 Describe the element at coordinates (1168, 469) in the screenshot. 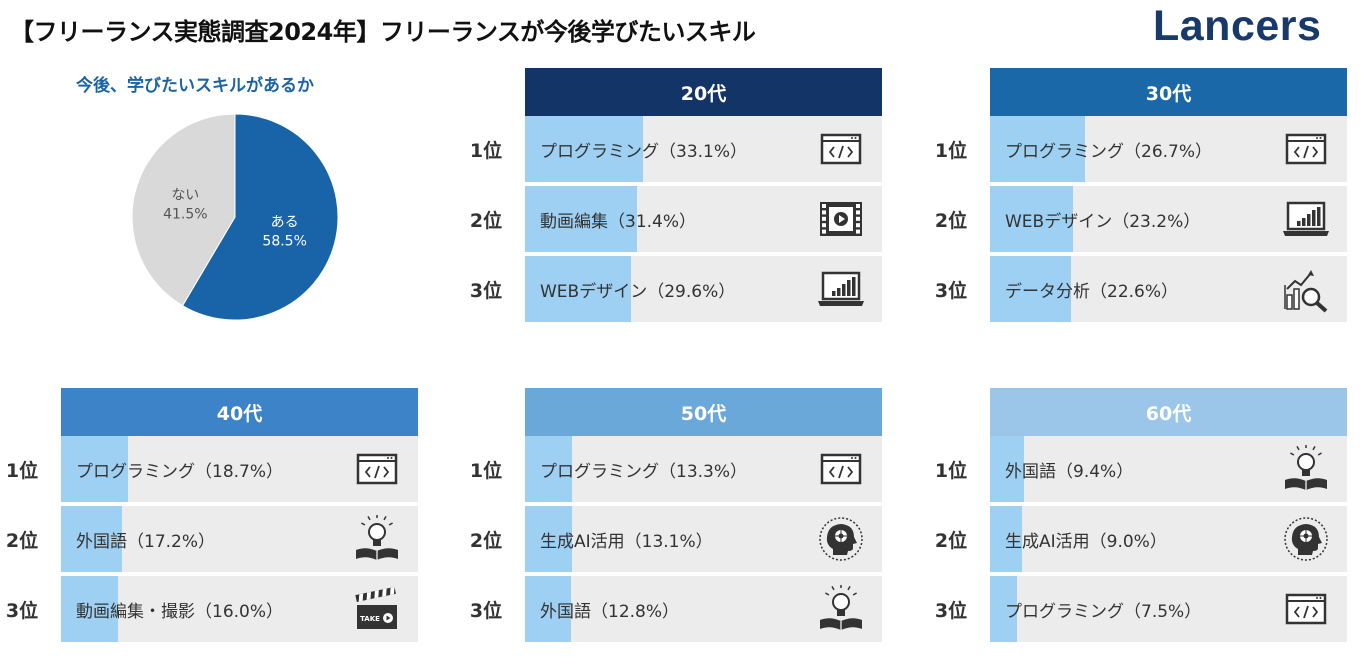

I see `ranking-row: 外国語（9.4%）` at that location.